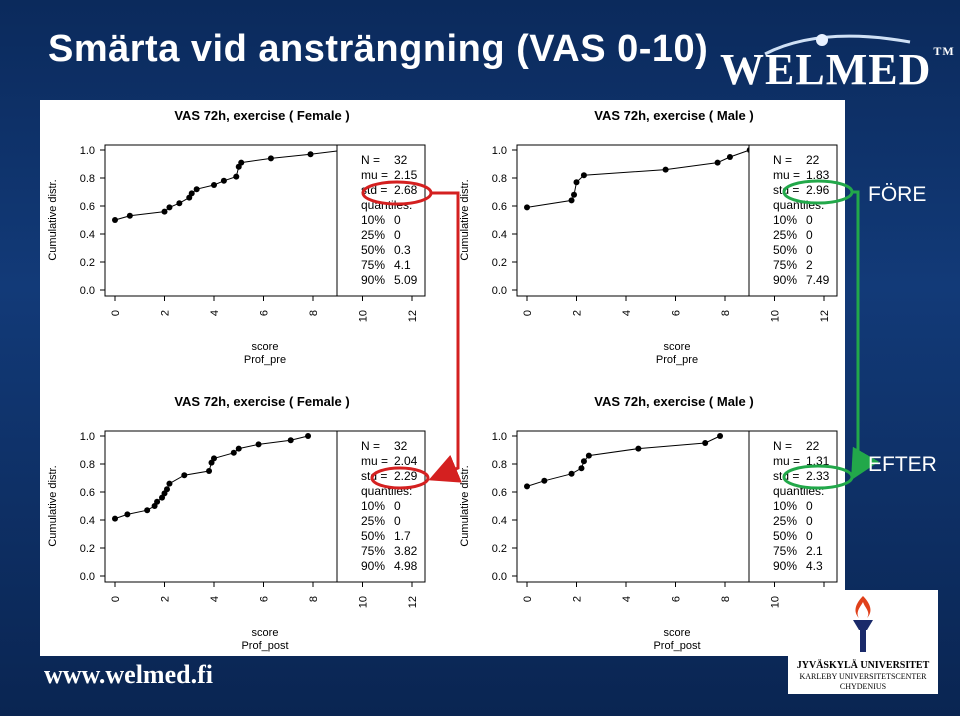  Describe the element at coordinates (406, 551) in the screenshot. I see `chart-2-stat-value: 3.82` at that location.